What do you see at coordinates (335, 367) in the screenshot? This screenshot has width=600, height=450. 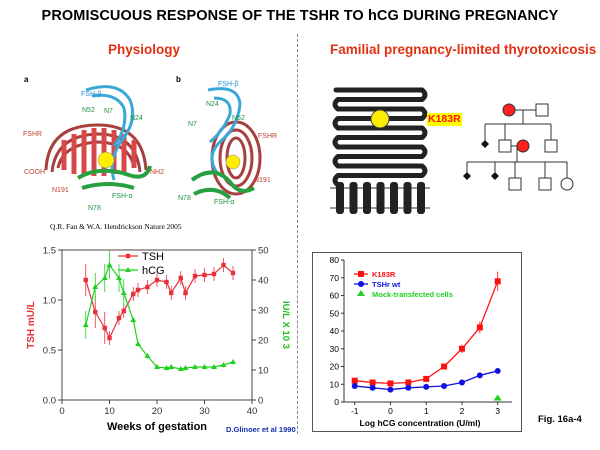 I see `y-tick-label: 20` at bounding box center [335, 367].